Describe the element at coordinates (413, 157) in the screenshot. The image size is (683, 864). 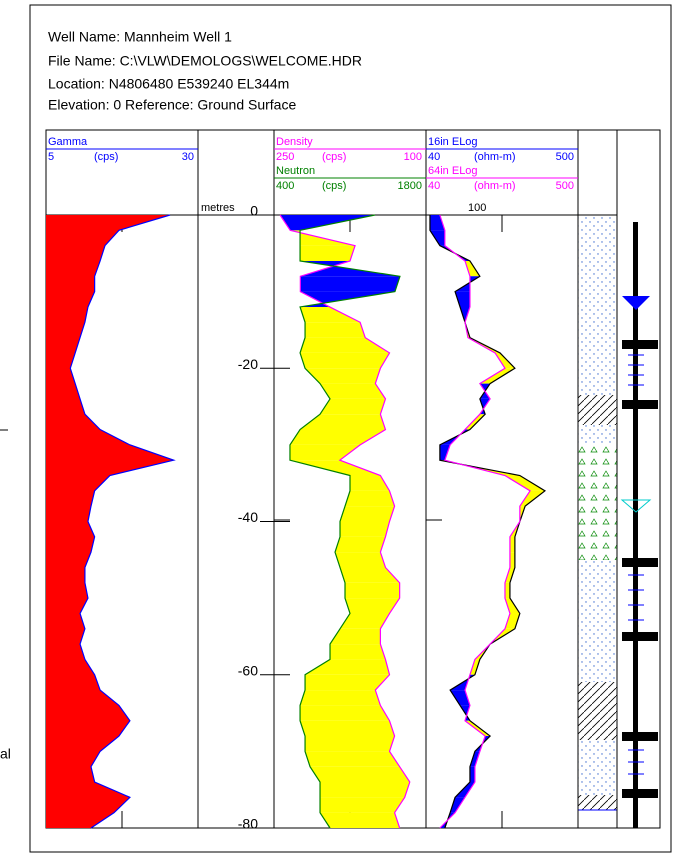
I see `scale-max: 100` at that location.